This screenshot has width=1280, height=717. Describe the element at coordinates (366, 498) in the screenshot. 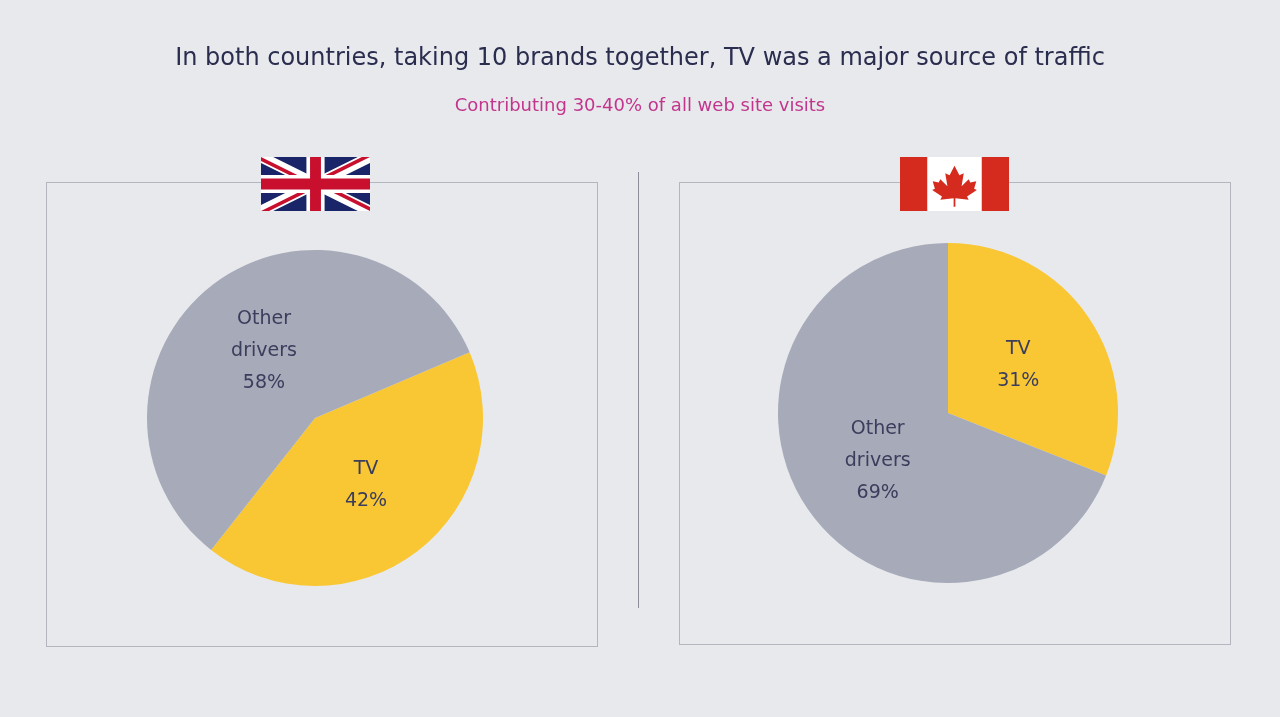

I see `data-label: 42%` at that location.